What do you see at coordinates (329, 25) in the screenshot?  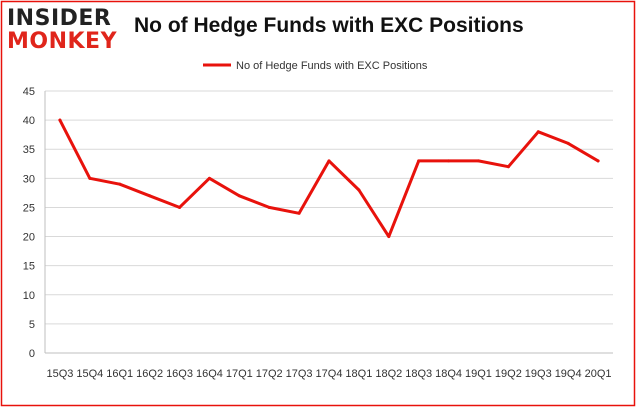 I see `chart-title: No of Hedge Funds with EXC Positions` at bounding box center [329, 25].